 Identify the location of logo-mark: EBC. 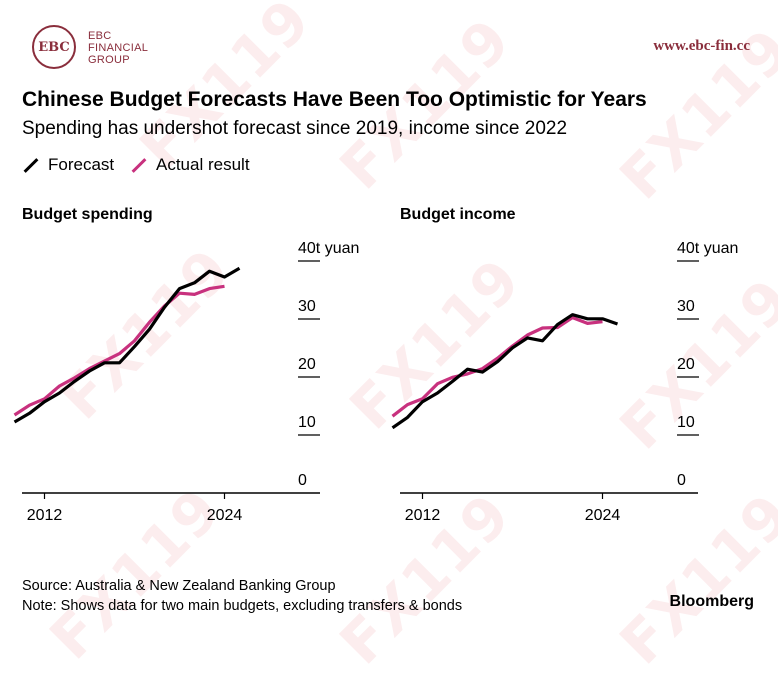
(54, 47).